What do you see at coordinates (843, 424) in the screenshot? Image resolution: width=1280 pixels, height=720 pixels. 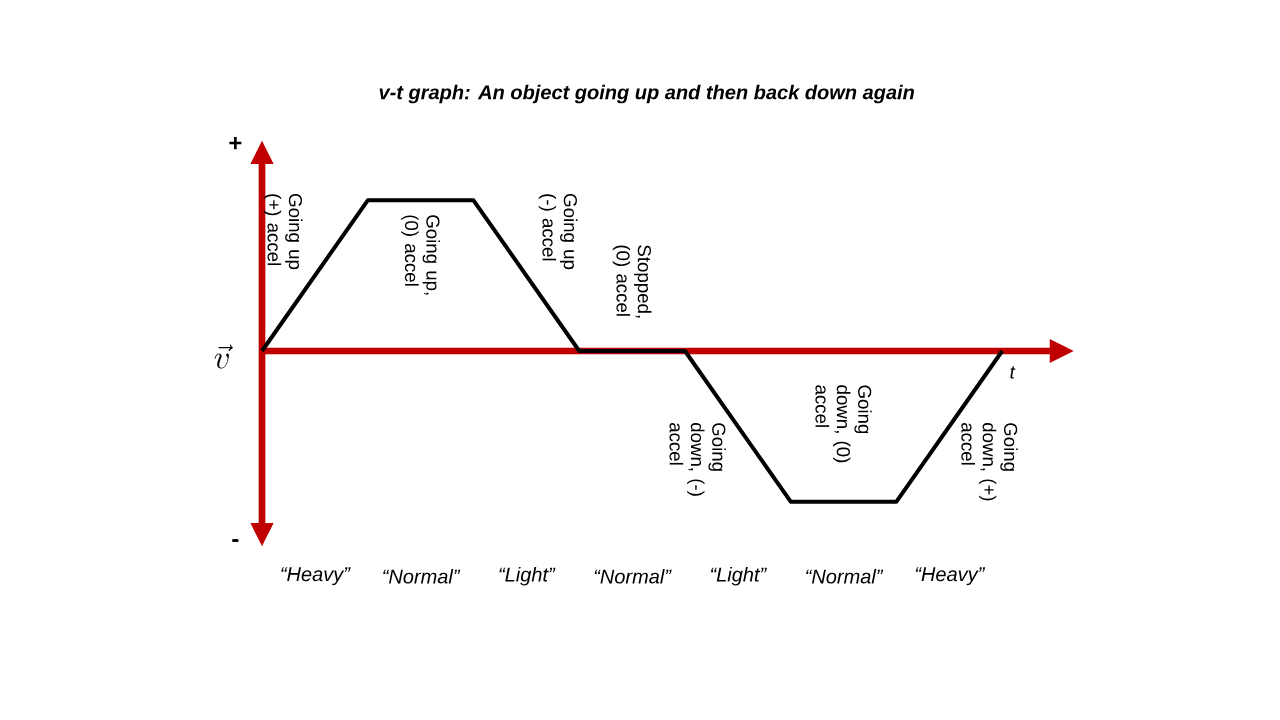 I see `annotation: Going down, (0) accel` at bounding box center [843, 424].